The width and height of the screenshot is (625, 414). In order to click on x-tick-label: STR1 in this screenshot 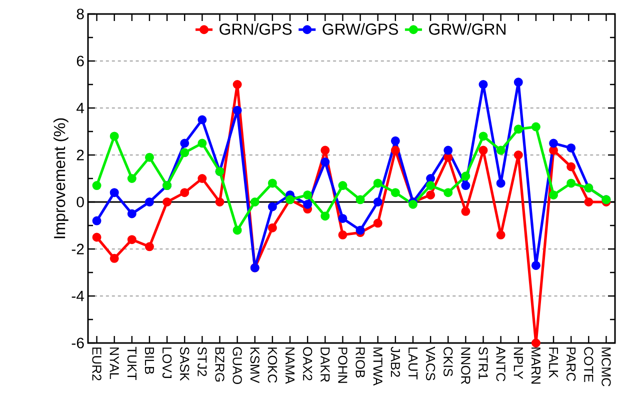, I will do `click(483, 363)`.